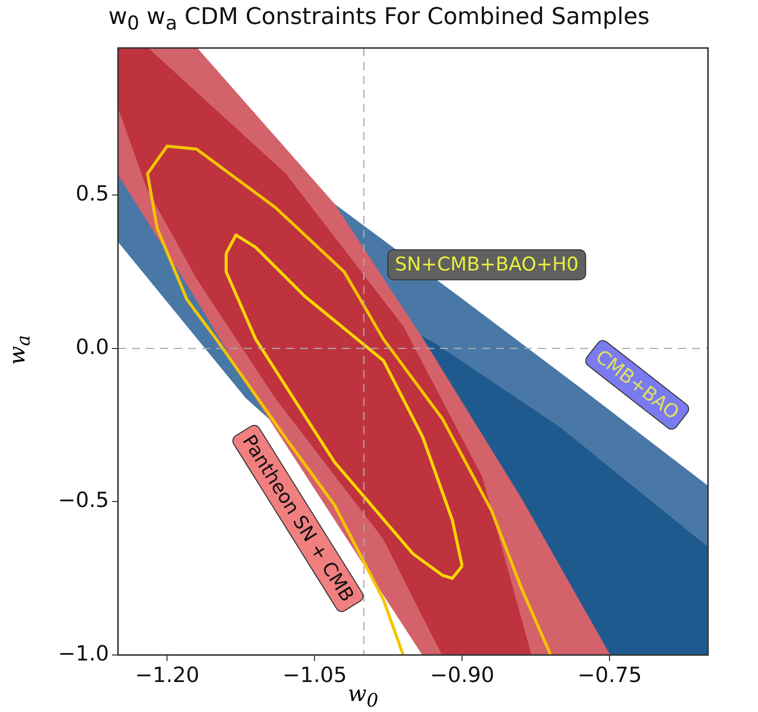 The image size is (758, 712). What do you see at coordinates (379, 19) in the screenshot?
I see `chart-title: w$_{0}$ w$_{a}$ CDM Constraints For Combined Samples` at bounding box center [379, 19].